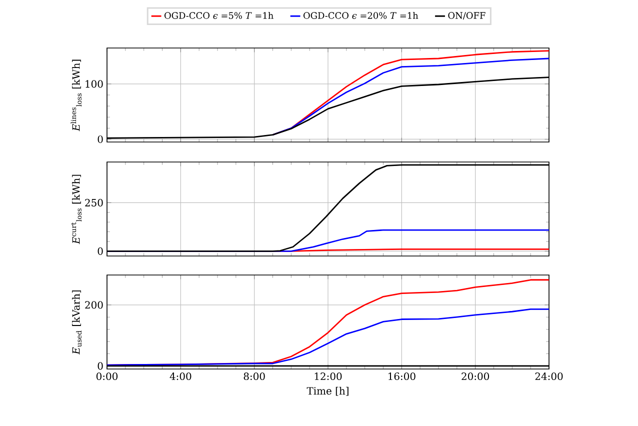 This screenshot has width=638, height=426. I want to click on x-axis-title: Time [h], so click(327, 391).